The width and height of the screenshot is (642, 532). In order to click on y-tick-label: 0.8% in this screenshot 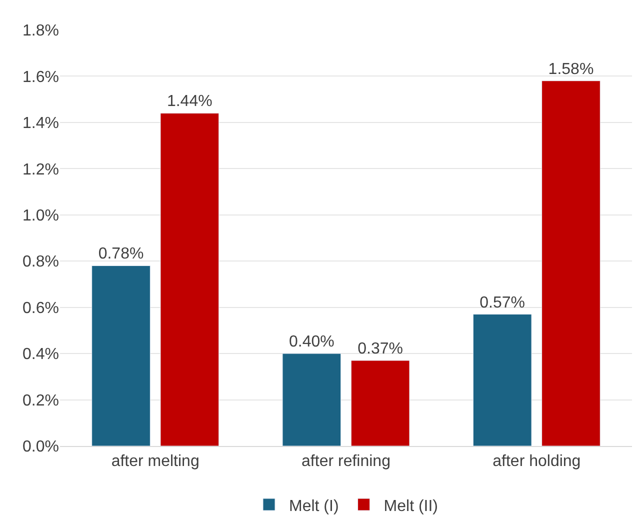, I will do `click(40, 262)`.